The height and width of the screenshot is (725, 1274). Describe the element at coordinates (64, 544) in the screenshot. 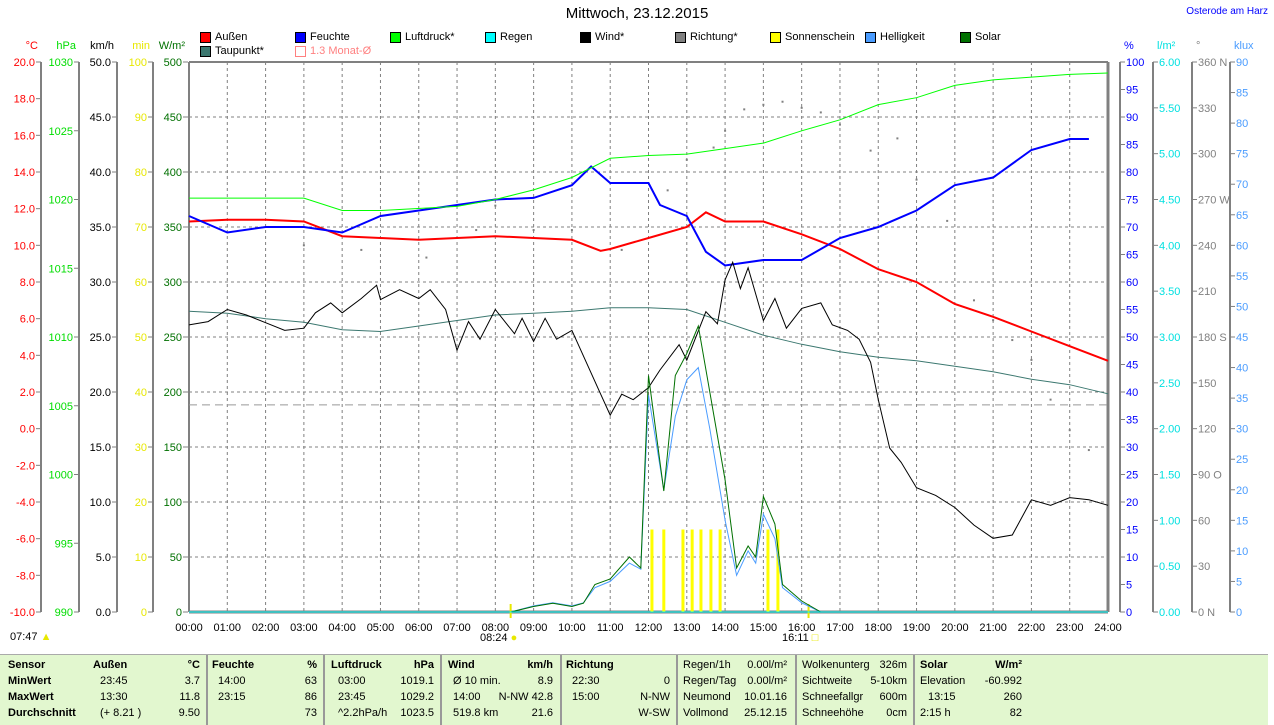

I see `axis-tick-label: 995` at that location.